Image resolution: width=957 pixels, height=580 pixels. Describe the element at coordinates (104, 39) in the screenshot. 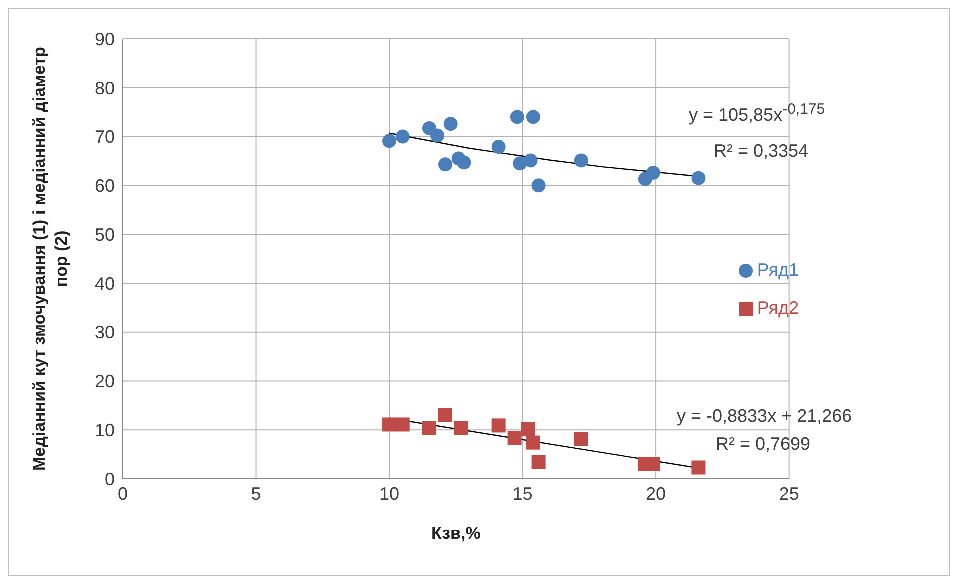

I see `y-tick-label: 90` at that location.